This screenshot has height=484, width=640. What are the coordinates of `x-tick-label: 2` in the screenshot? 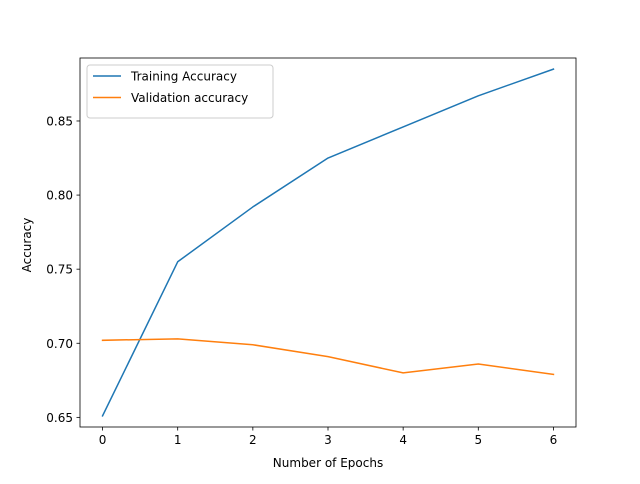 It's located at (253, 440).